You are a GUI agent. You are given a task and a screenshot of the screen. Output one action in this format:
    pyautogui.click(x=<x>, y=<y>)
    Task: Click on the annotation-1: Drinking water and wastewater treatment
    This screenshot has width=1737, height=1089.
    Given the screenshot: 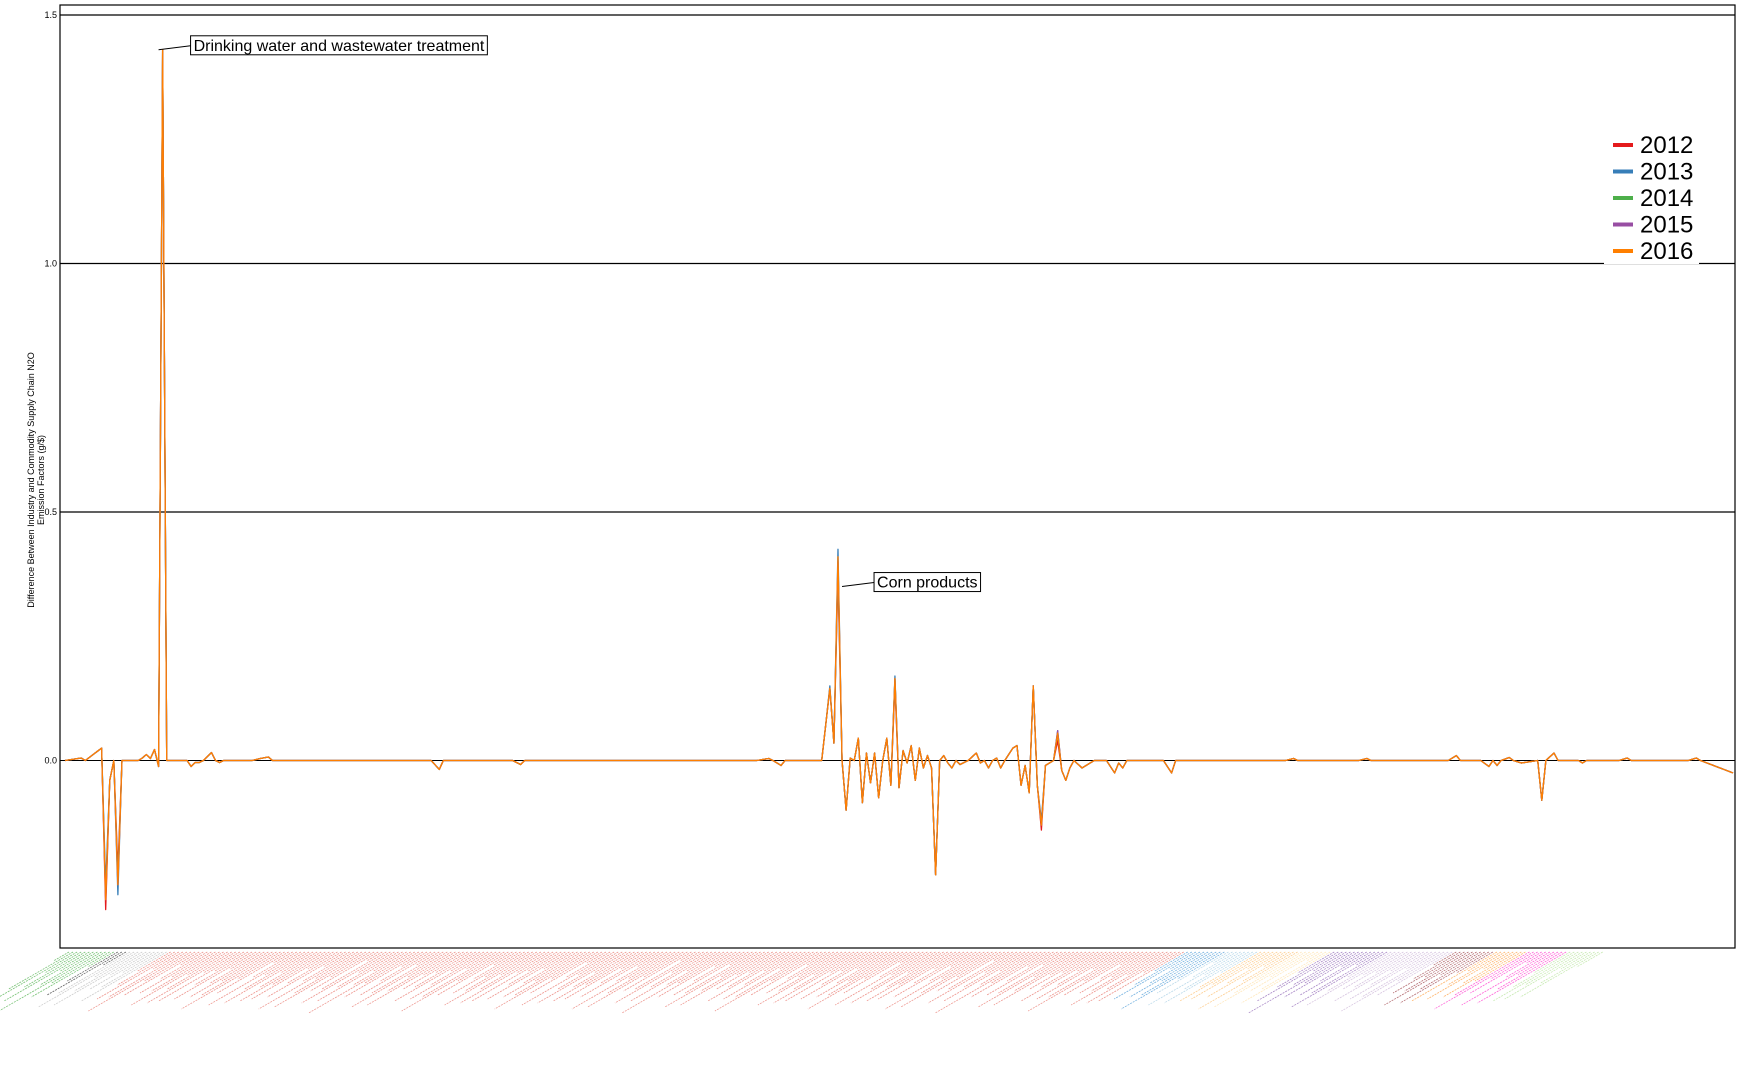 What is the action you would take?
    pyautogui.click(x=323, y=45)
    